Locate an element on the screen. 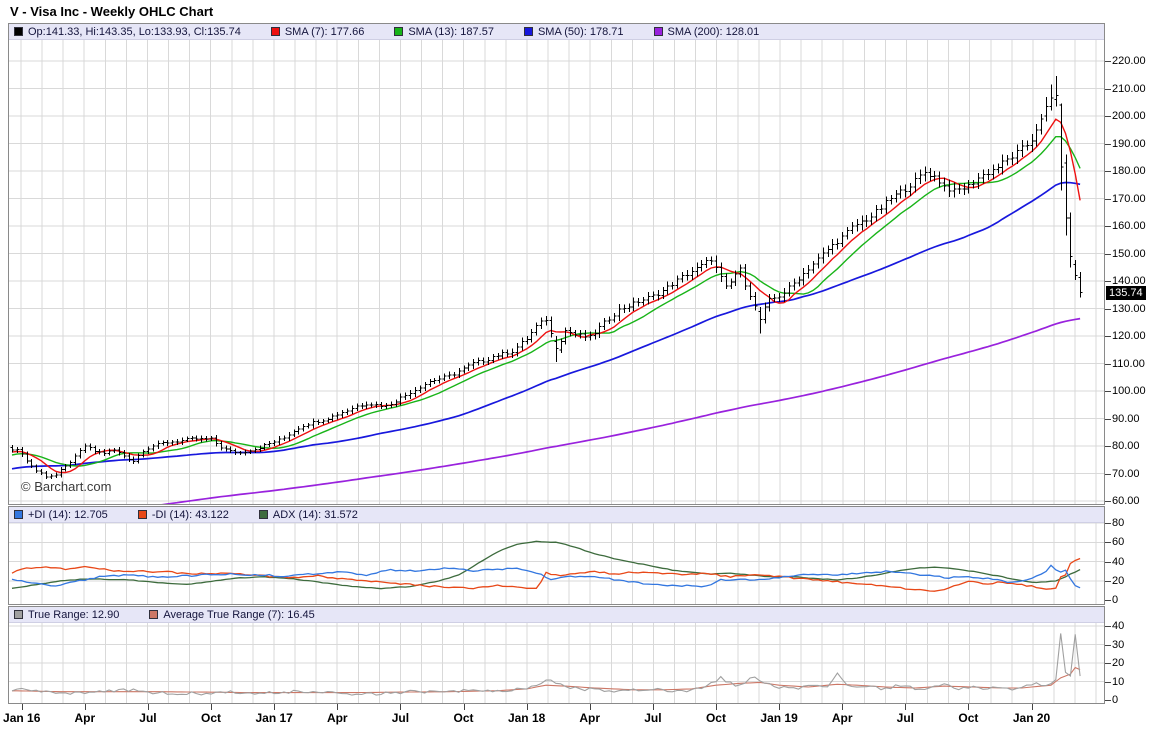 This screenshot has height=748, width=1156. plus-di-swatch-icon is located at coordinates (18, 514).